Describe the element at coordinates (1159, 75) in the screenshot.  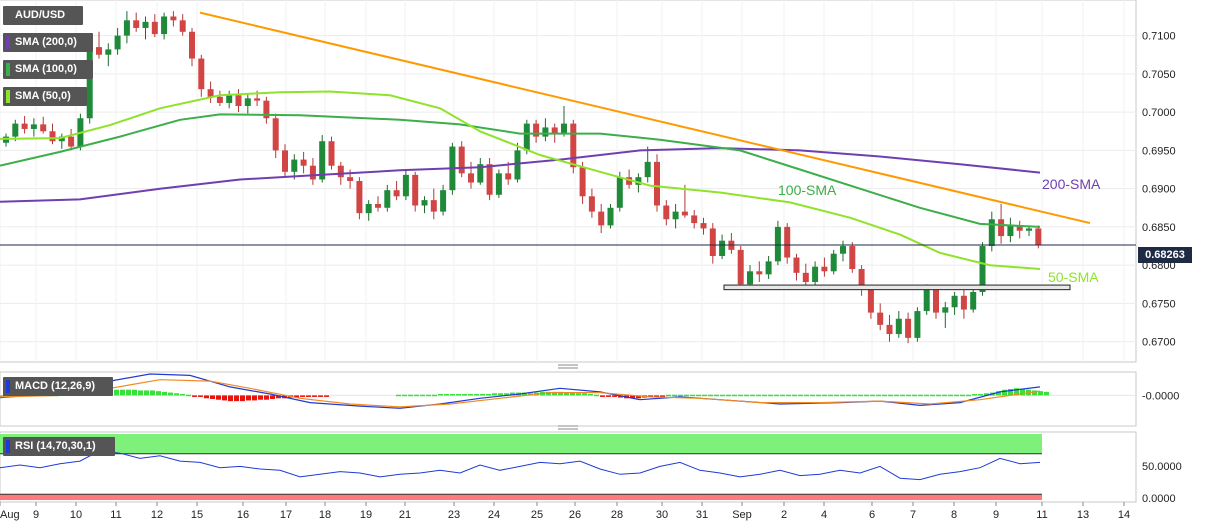
I see `price-y-tick-label: 0.7050` at that location.